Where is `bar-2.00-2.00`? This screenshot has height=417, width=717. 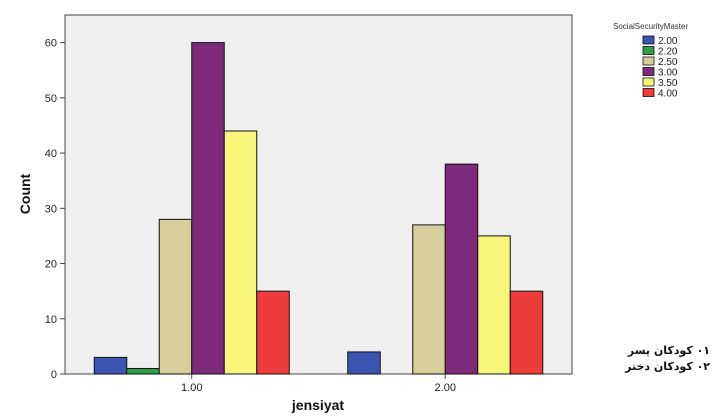
bar-2.00-2.00 is located at coordinates (364, 363).